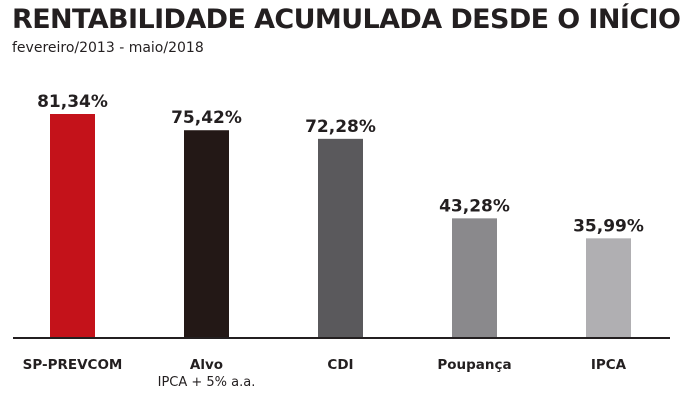 This screenshot has width=680, height=415. Describe the element at coordinates (108, 48) in the screenshot. I see `chart-subtitle: fevereiro/2013 - maio/2018` at that location.